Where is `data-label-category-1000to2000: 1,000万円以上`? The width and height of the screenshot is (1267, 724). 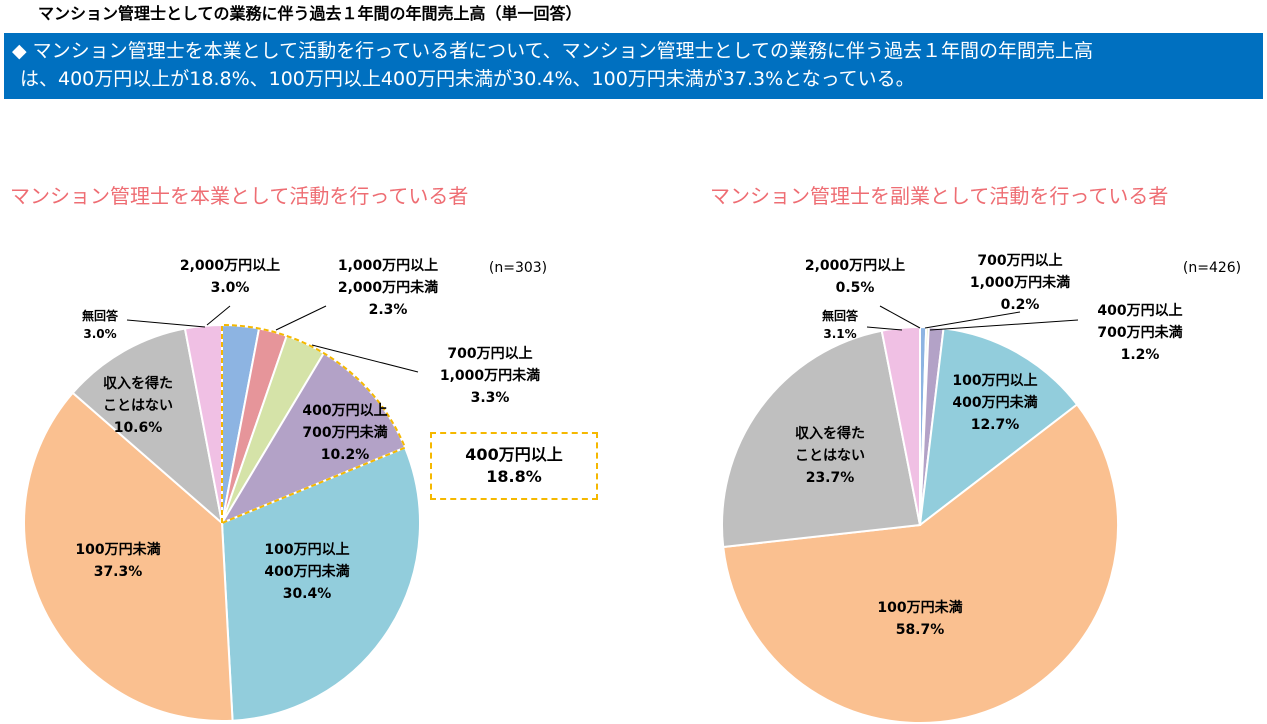 data-label-category-1000to2000: 1,000万円以上 is located at coordinates (388, 266).